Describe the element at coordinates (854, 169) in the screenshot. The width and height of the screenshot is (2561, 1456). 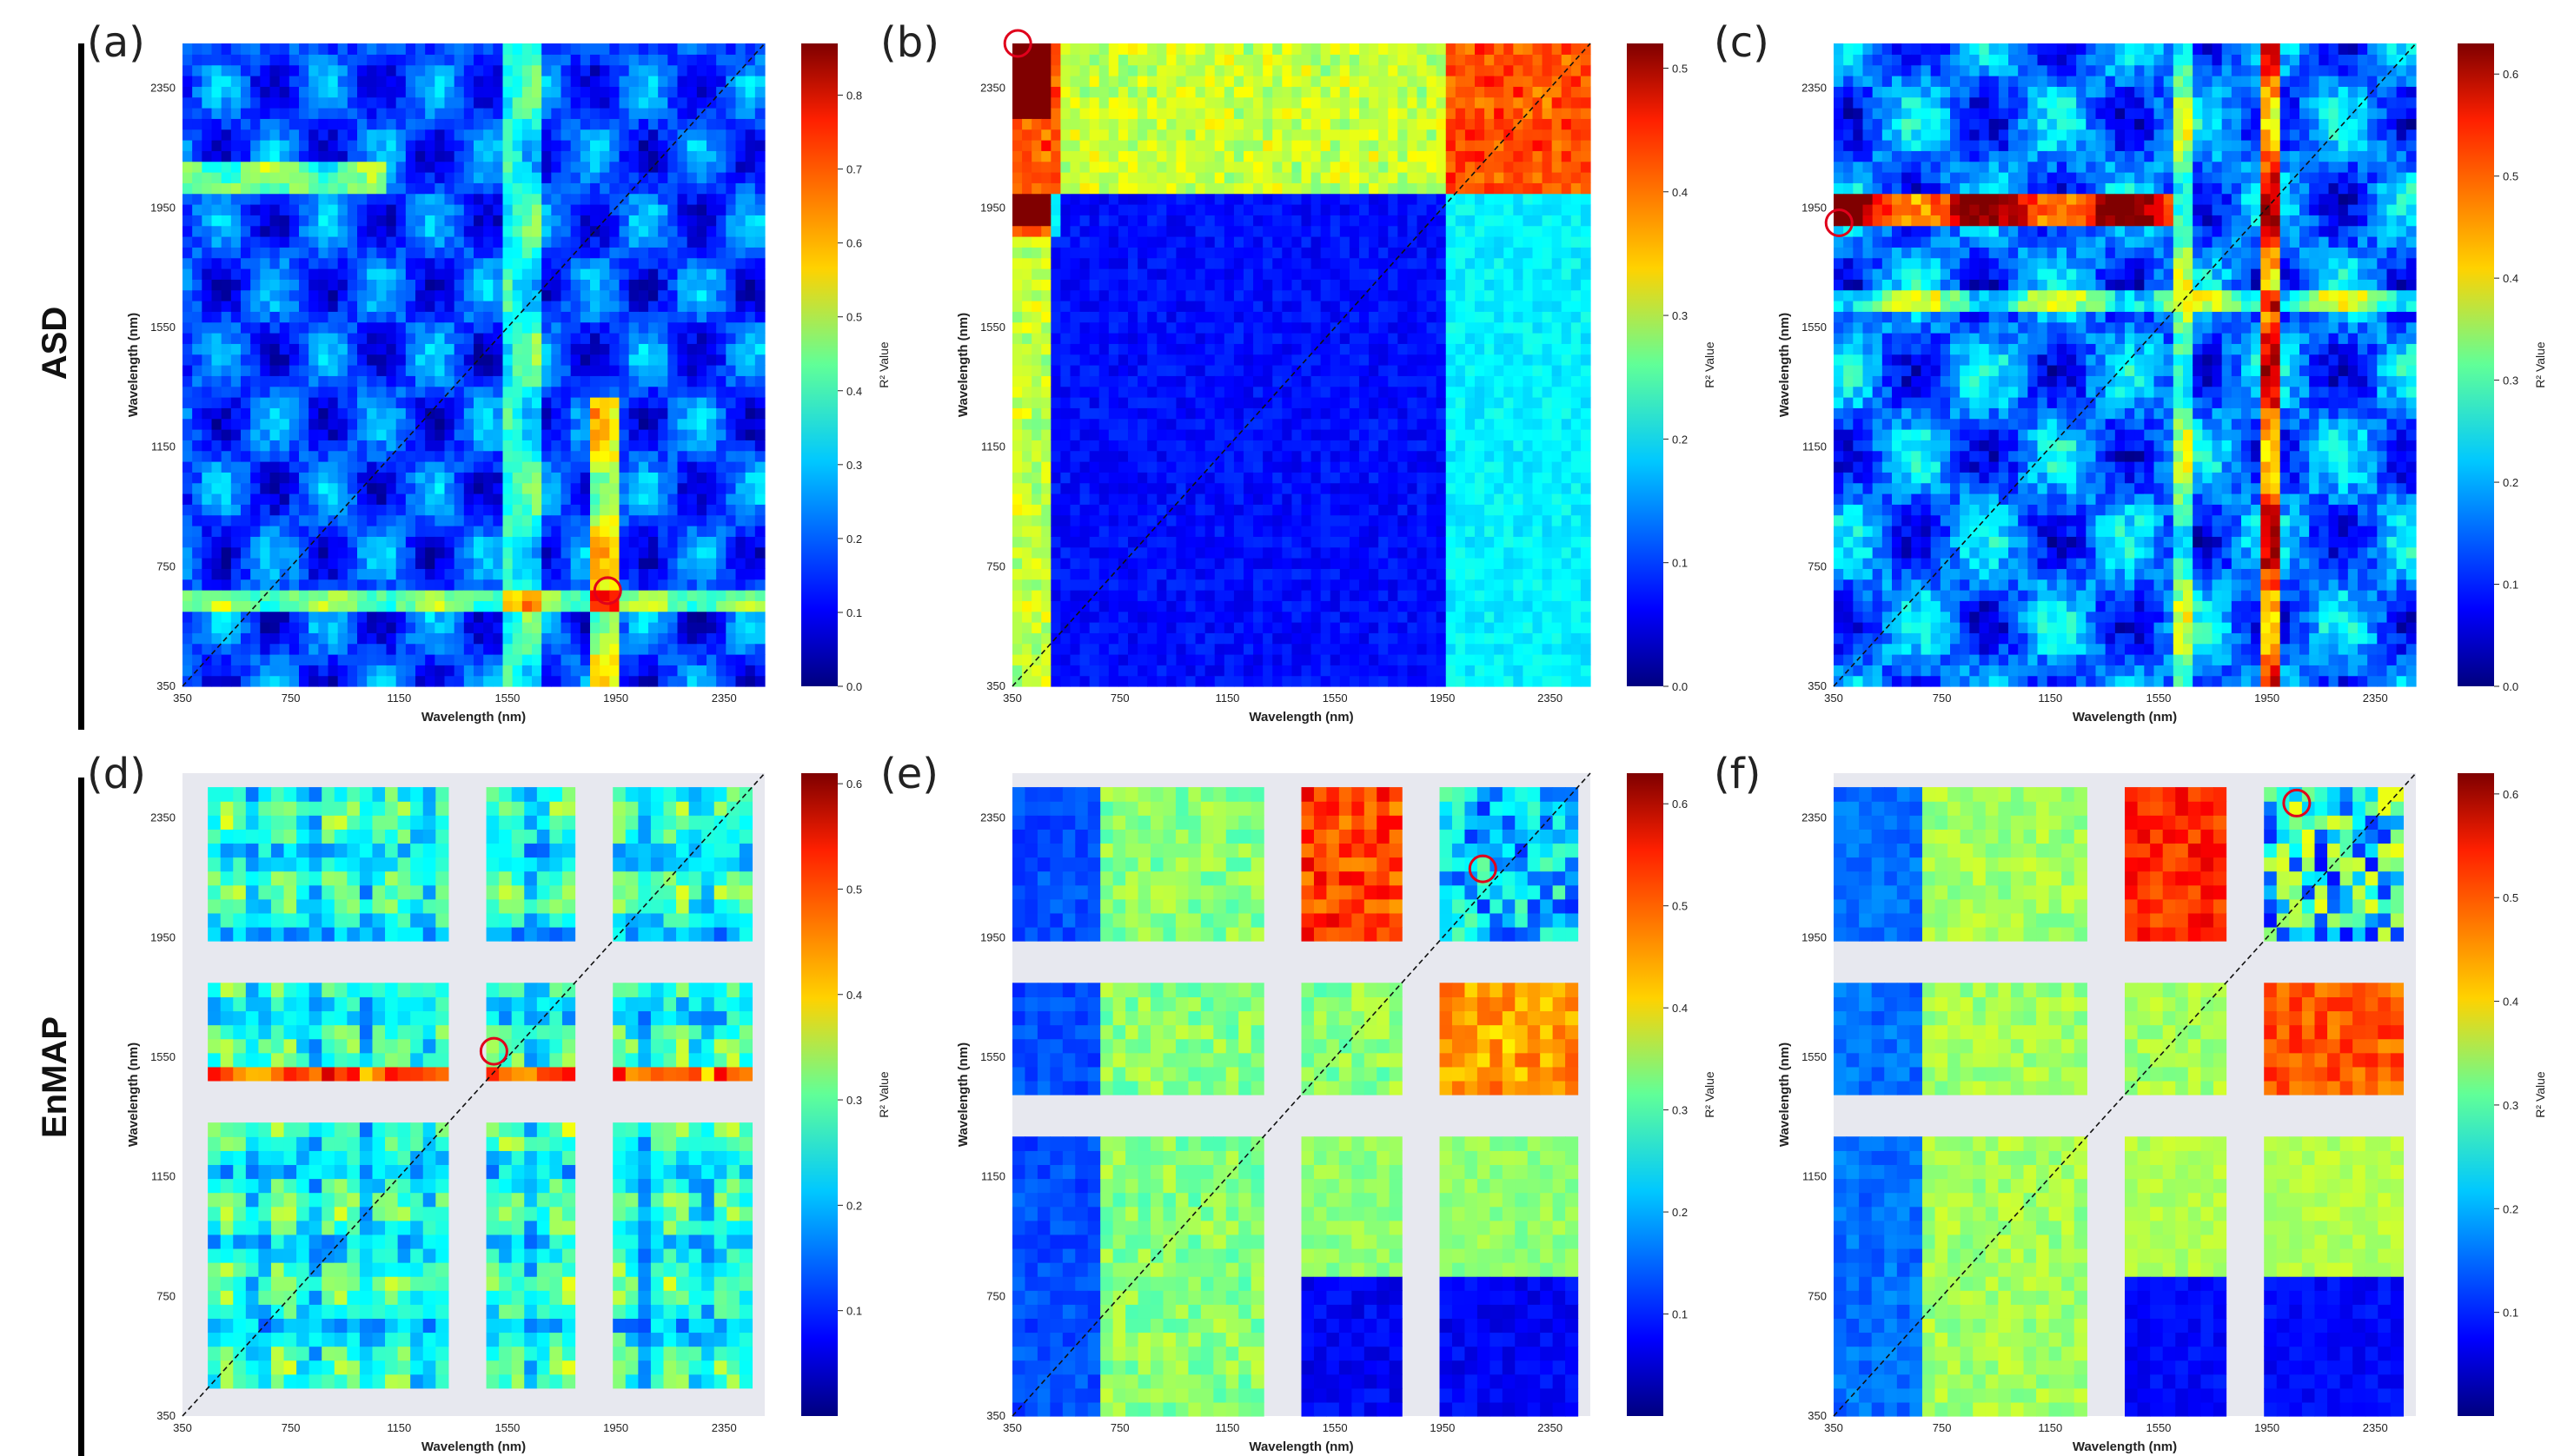
I see `colorbar-tick-label: 0.7` at that location.